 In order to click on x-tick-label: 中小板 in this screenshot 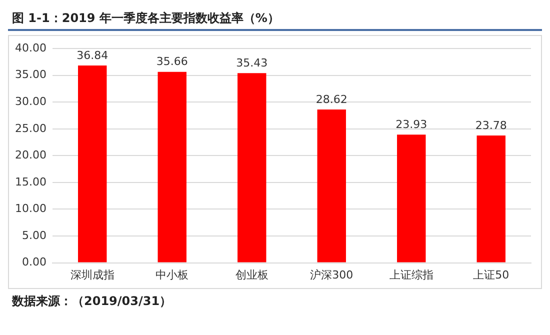, I will do `click(172, 275)`.